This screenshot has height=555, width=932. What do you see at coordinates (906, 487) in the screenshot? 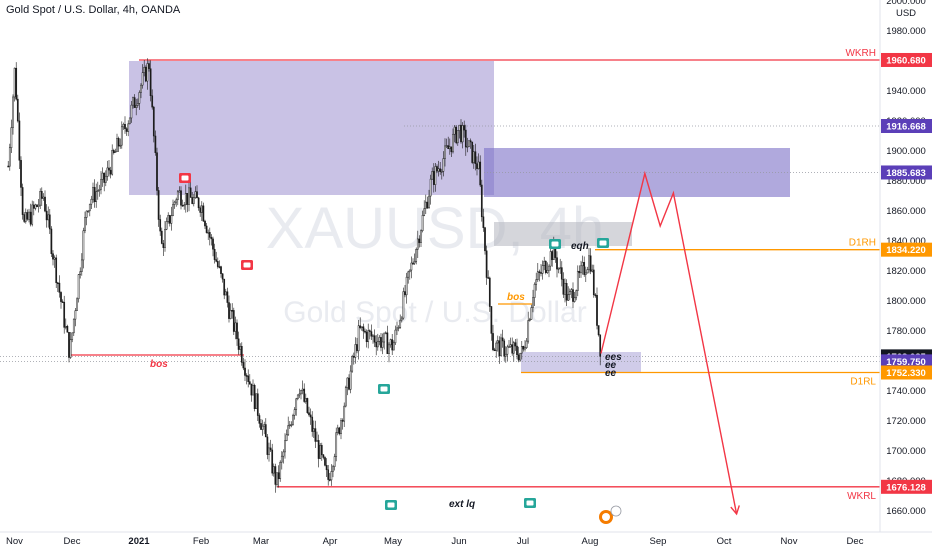
I see `price-tag-label: 1676.128` at bounding box center [906, 487].